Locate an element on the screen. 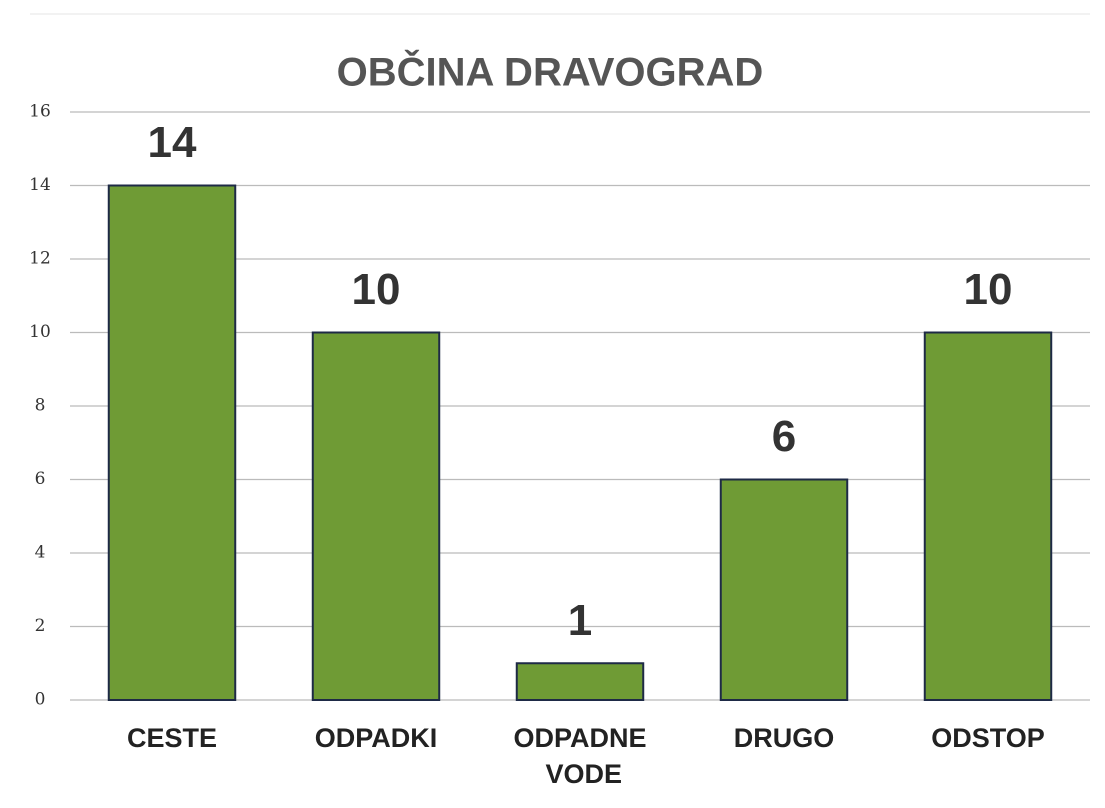  data-label: 14 is located at coordinates (172, 142).